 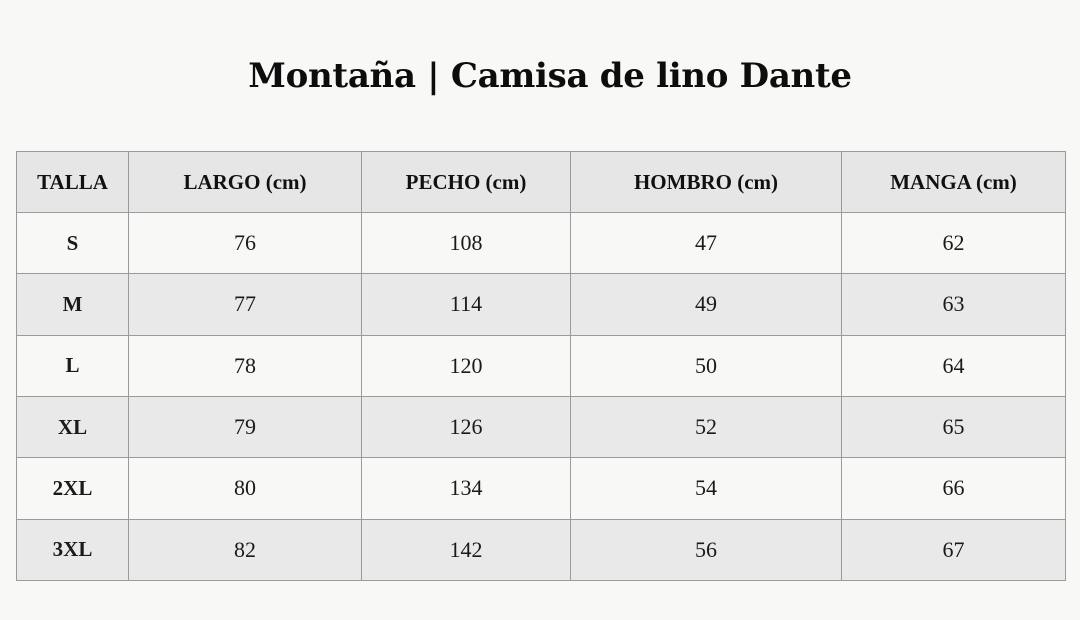 I want to click on table-row: XL 79 126 52 65, so click(x=541, y=427).